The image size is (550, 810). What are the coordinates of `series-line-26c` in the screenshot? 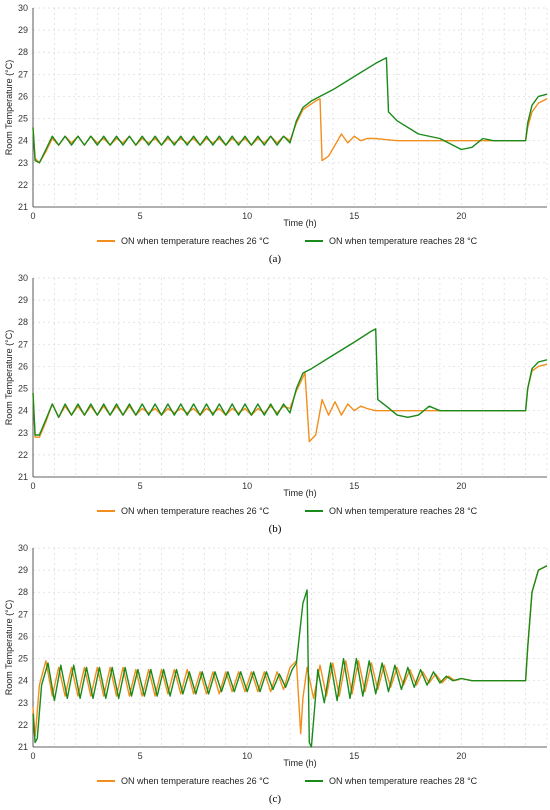 It's located at (290, 130).